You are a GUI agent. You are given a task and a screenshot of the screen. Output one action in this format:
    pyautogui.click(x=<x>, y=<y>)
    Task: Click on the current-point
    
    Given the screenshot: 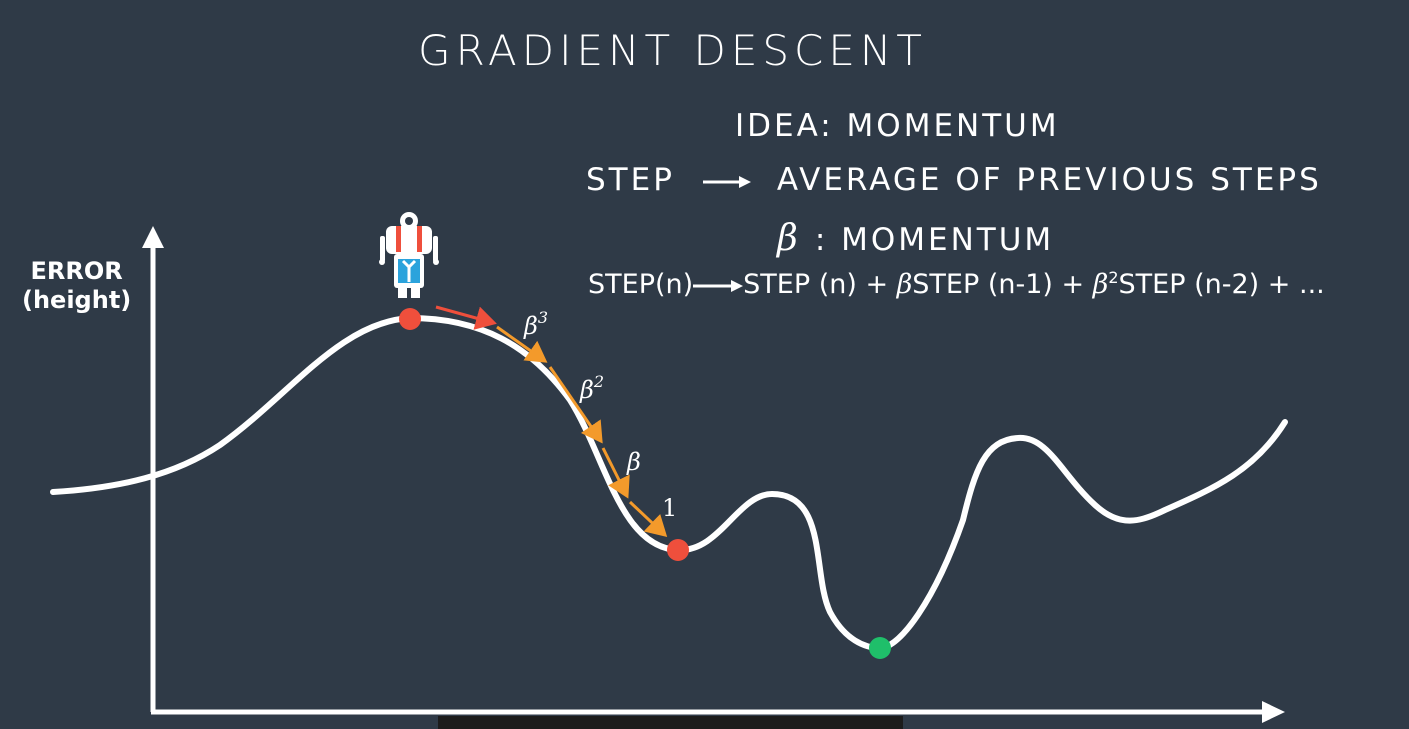 What is the action you would take?
    pyautogui.click(x=678, y=550)
    